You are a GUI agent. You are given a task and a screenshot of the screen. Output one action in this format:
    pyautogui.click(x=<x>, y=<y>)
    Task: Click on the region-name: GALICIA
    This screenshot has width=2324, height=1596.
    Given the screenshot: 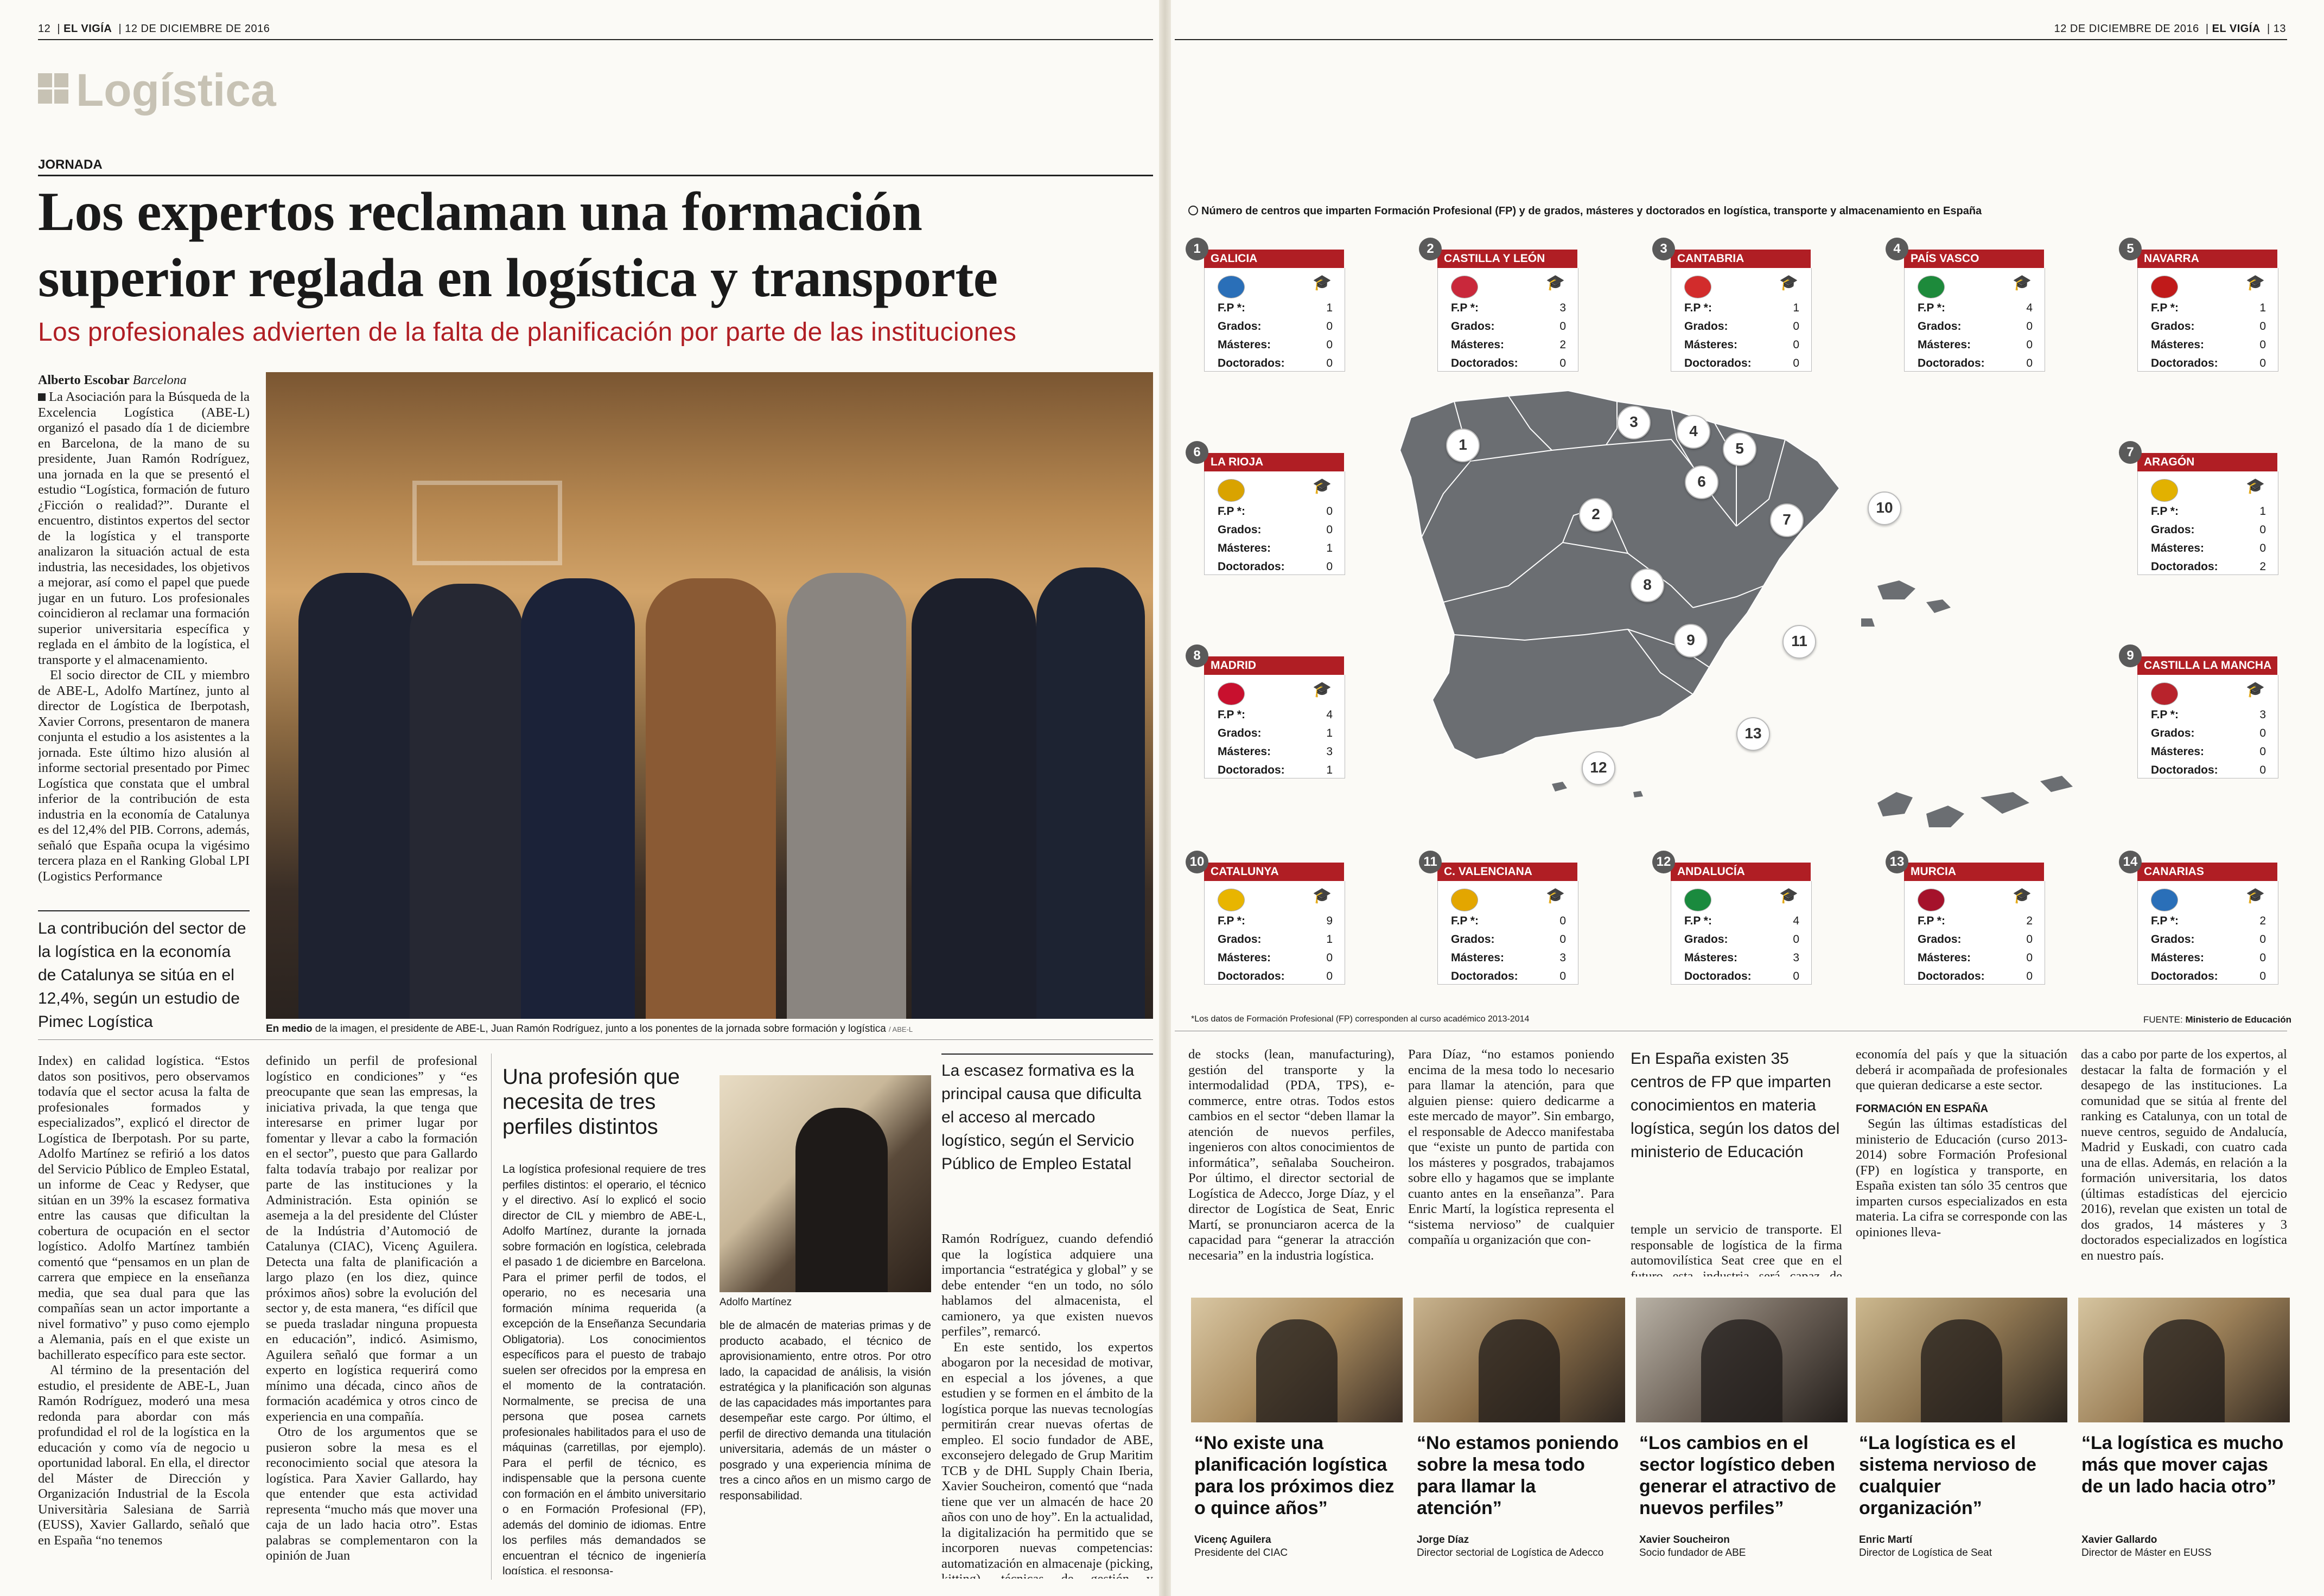 What is the action you would take?
    pyautogui.click(x=1274, y=259)
    